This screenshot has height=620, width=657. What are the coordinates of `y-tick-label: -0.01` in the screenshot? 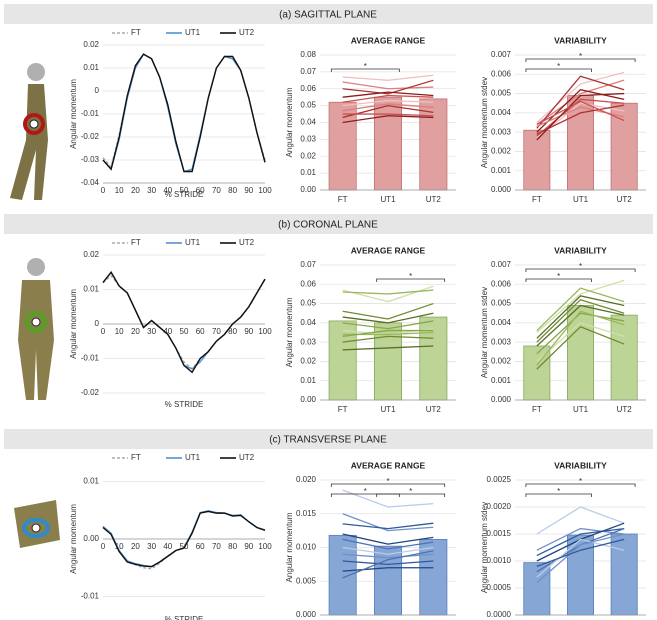 It's located at (90, 358).